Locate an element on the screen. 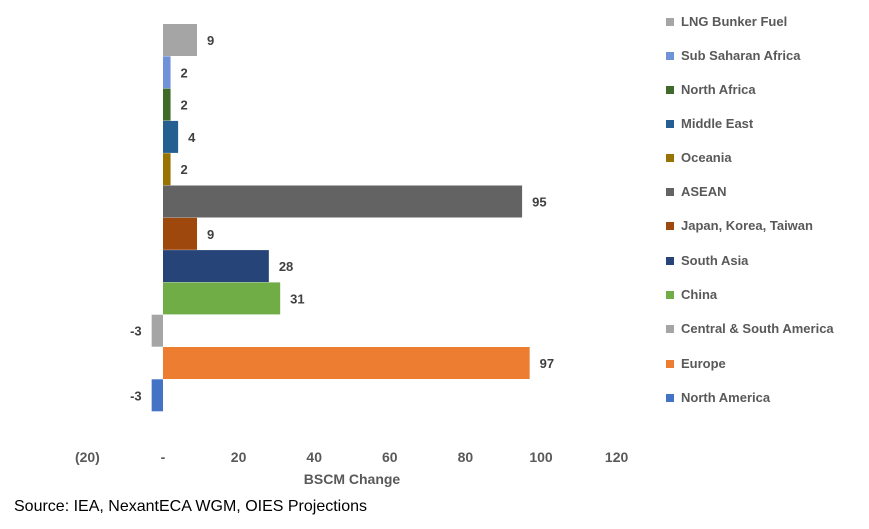 The image size is (869, 529). legend-item-0: LNG Bunker Fuel is located at coordinates (758, 22).